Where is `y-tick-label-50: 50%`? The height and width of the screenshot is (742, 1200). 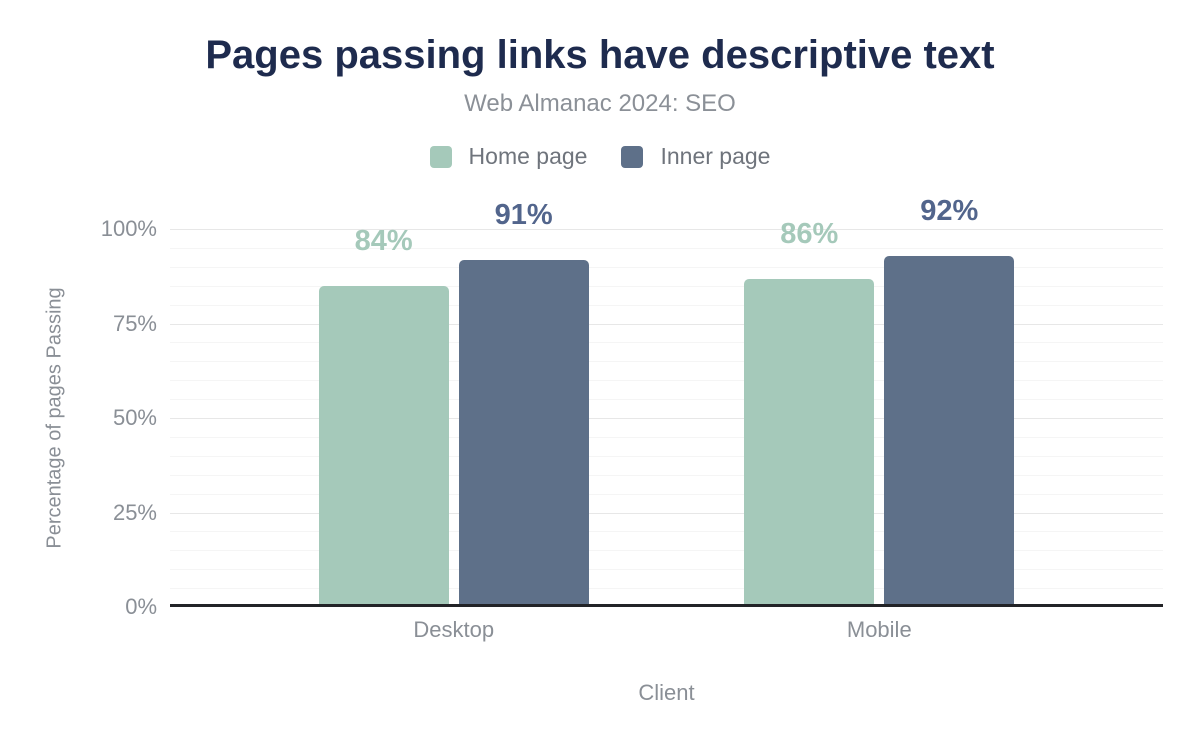
y-tick-label-50: 50% is located at coordinates (134, 417).